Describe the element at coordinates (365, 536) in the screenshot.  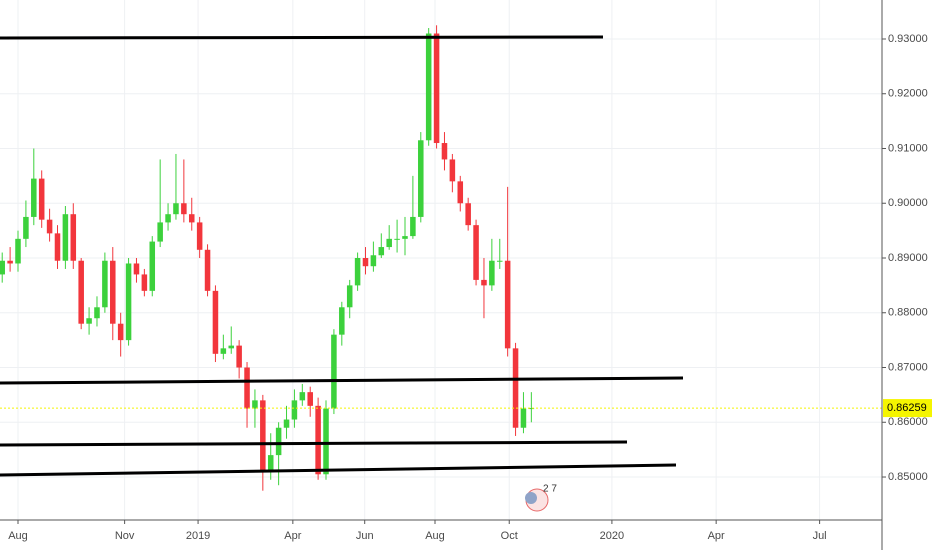
I see `x-tick-label: Jun` at that location.